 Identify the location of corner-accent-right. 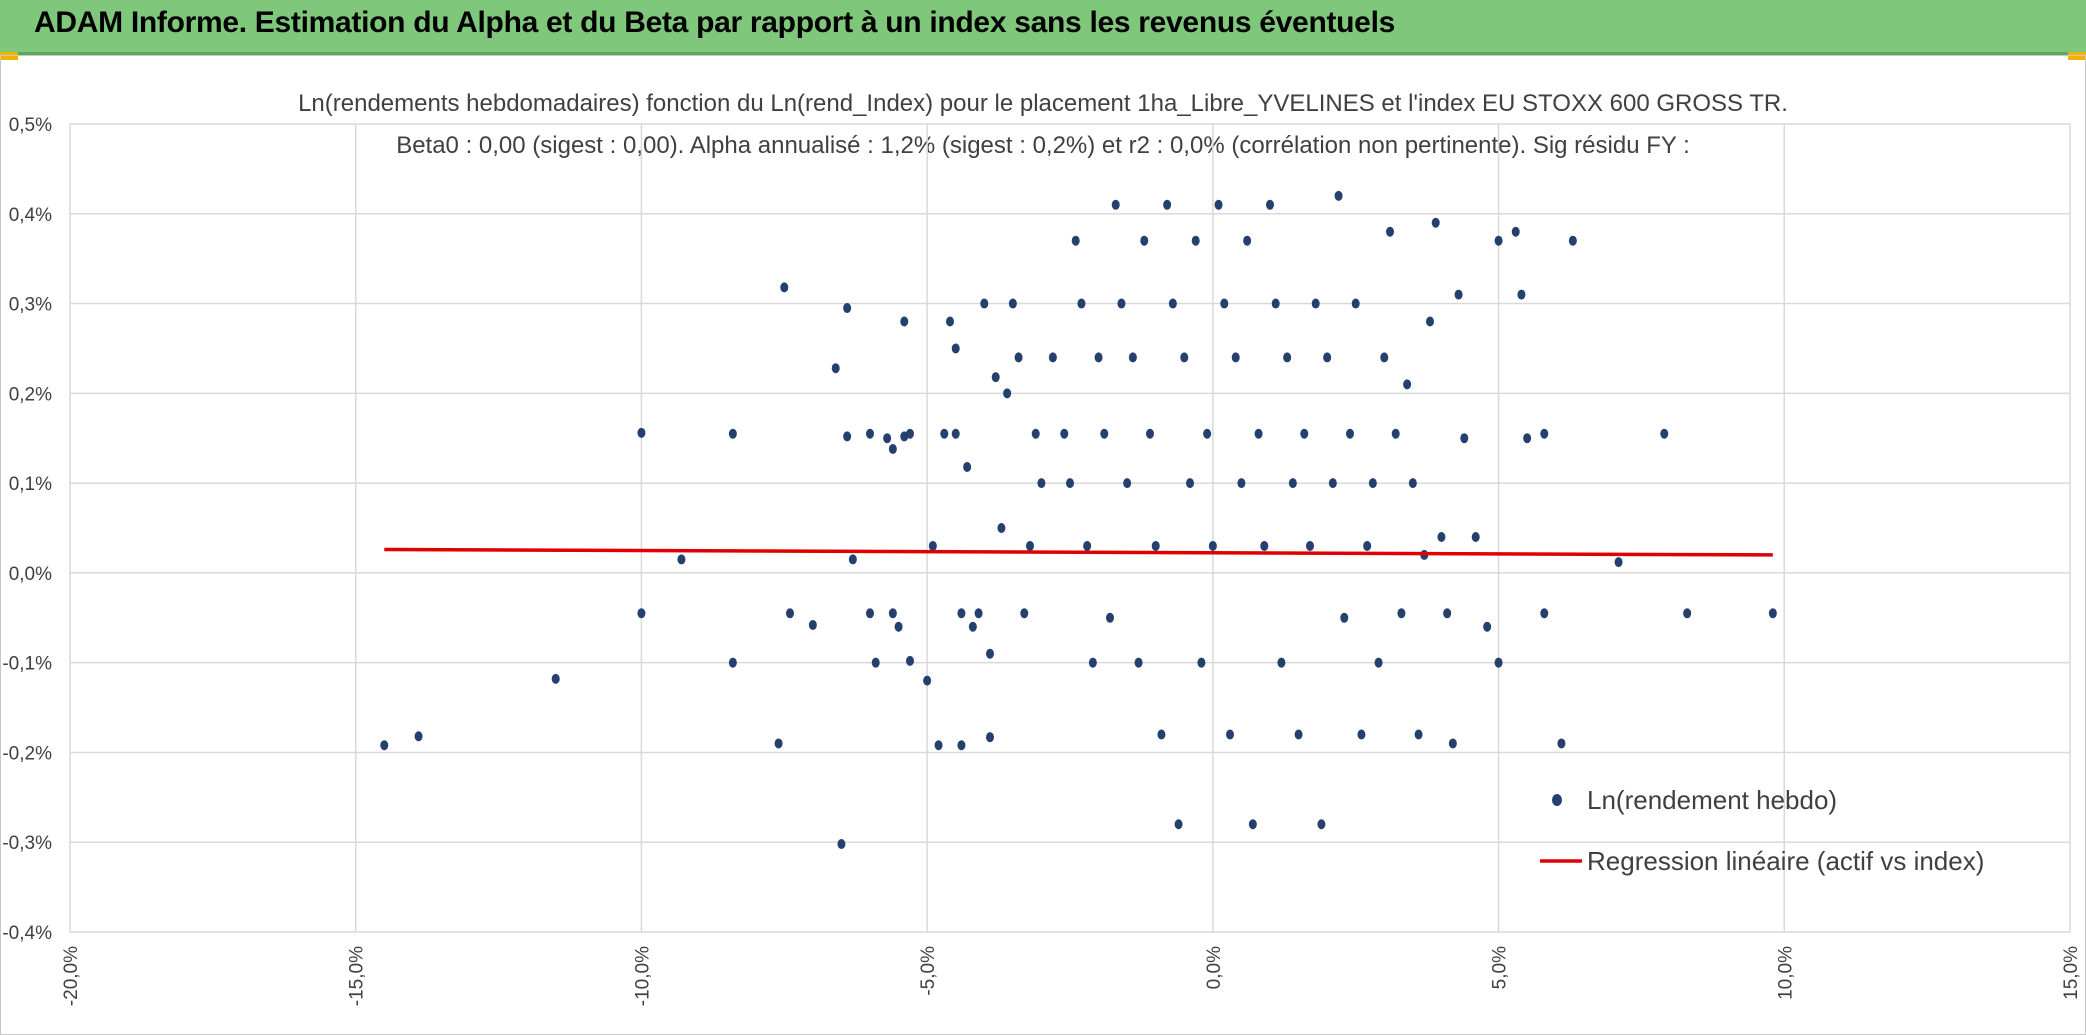
(2077, 56).